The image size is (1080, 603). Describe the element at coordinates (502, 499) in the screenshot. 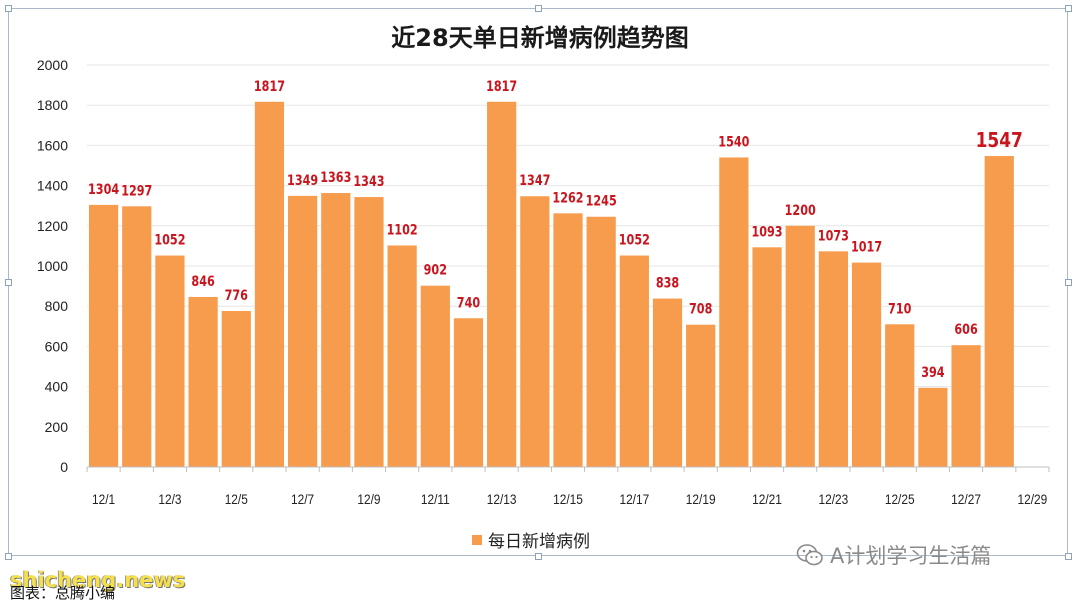

I see `x-tick-label: 12/13` at that location.